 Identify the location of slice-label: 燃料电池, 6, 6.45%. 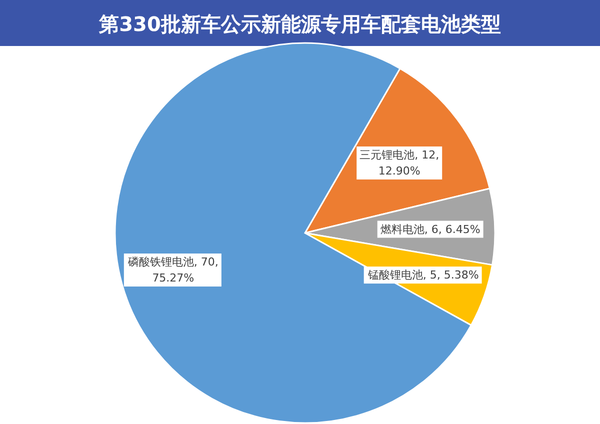
(430, 229).